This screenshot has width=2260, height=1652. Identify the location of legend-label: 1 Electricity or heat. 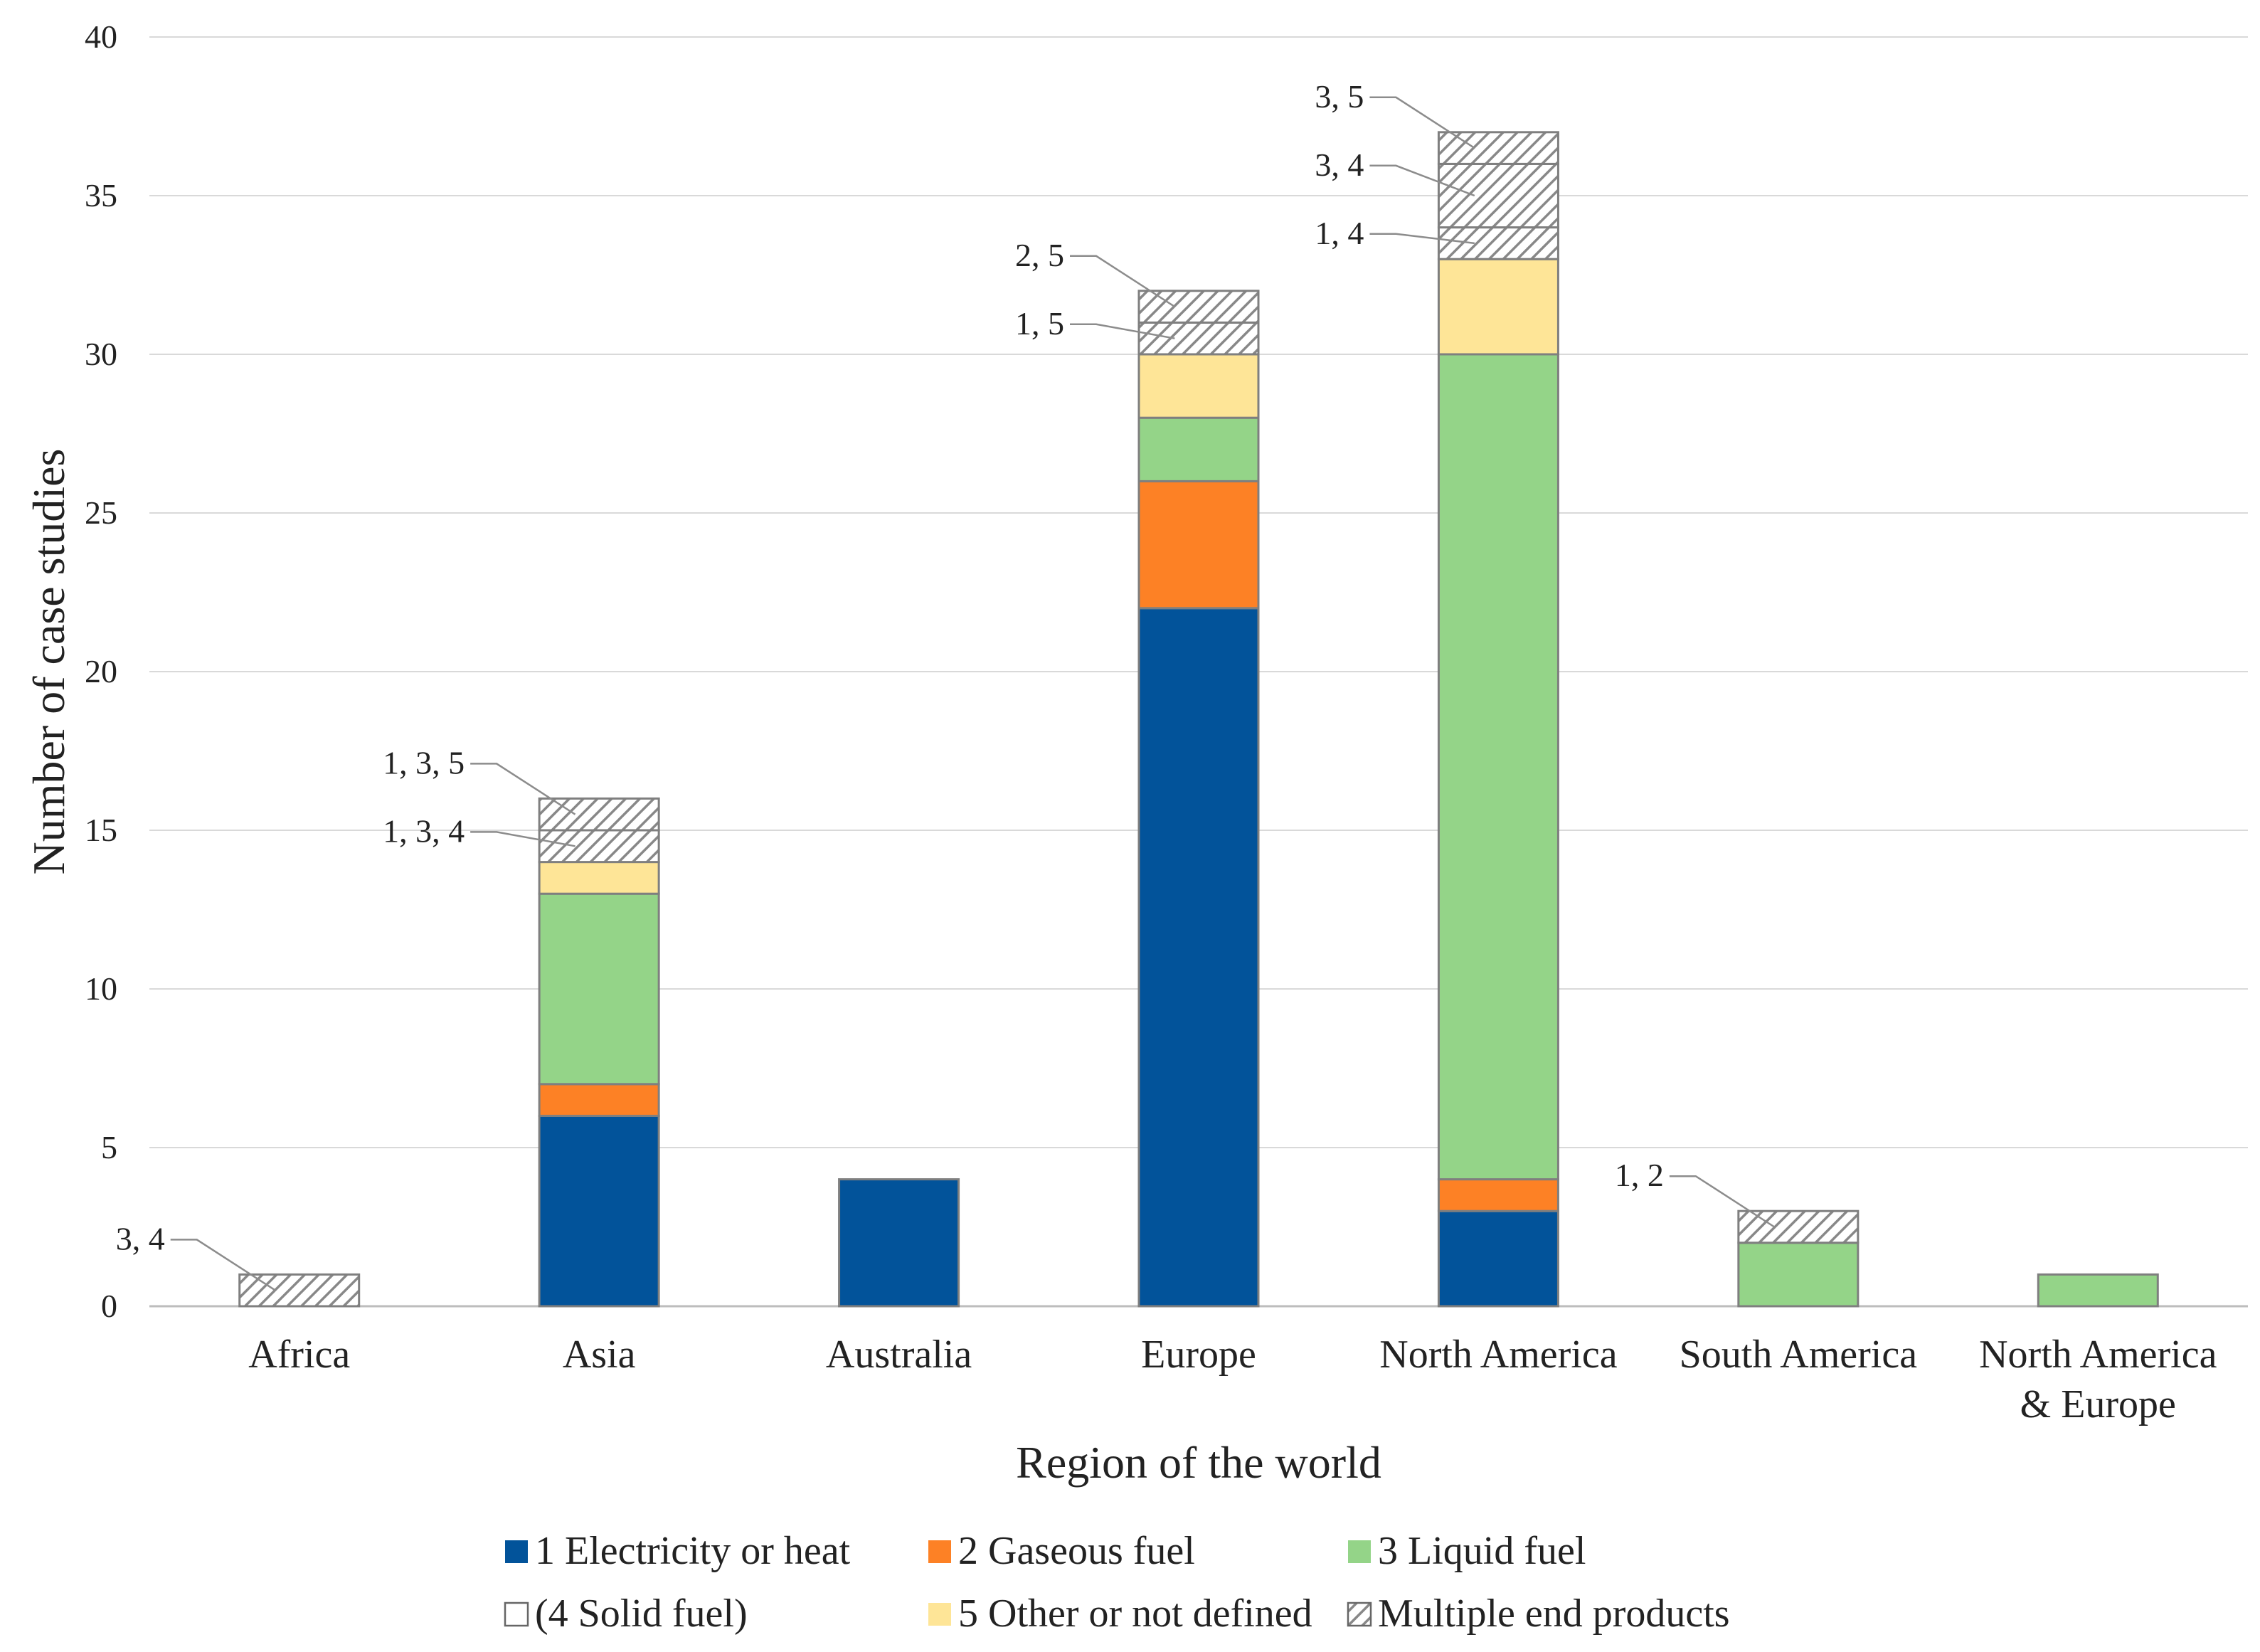
(693, 1551).